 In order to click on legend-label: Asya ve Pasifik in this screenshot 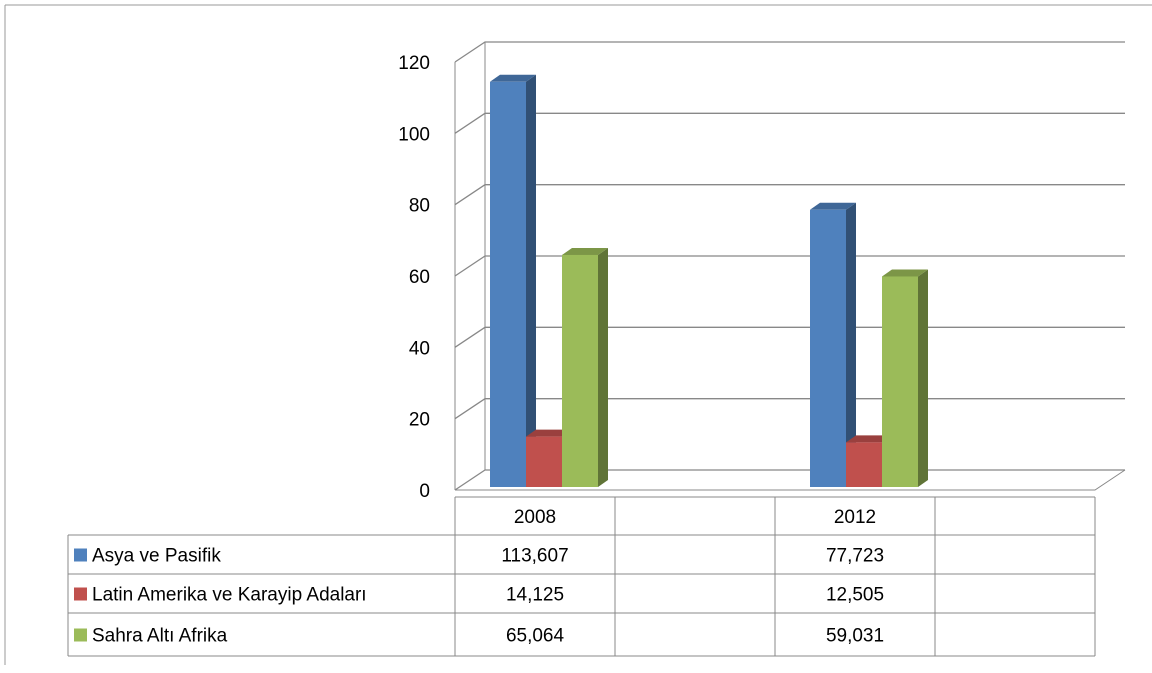, I will do `click(156, 556)`.